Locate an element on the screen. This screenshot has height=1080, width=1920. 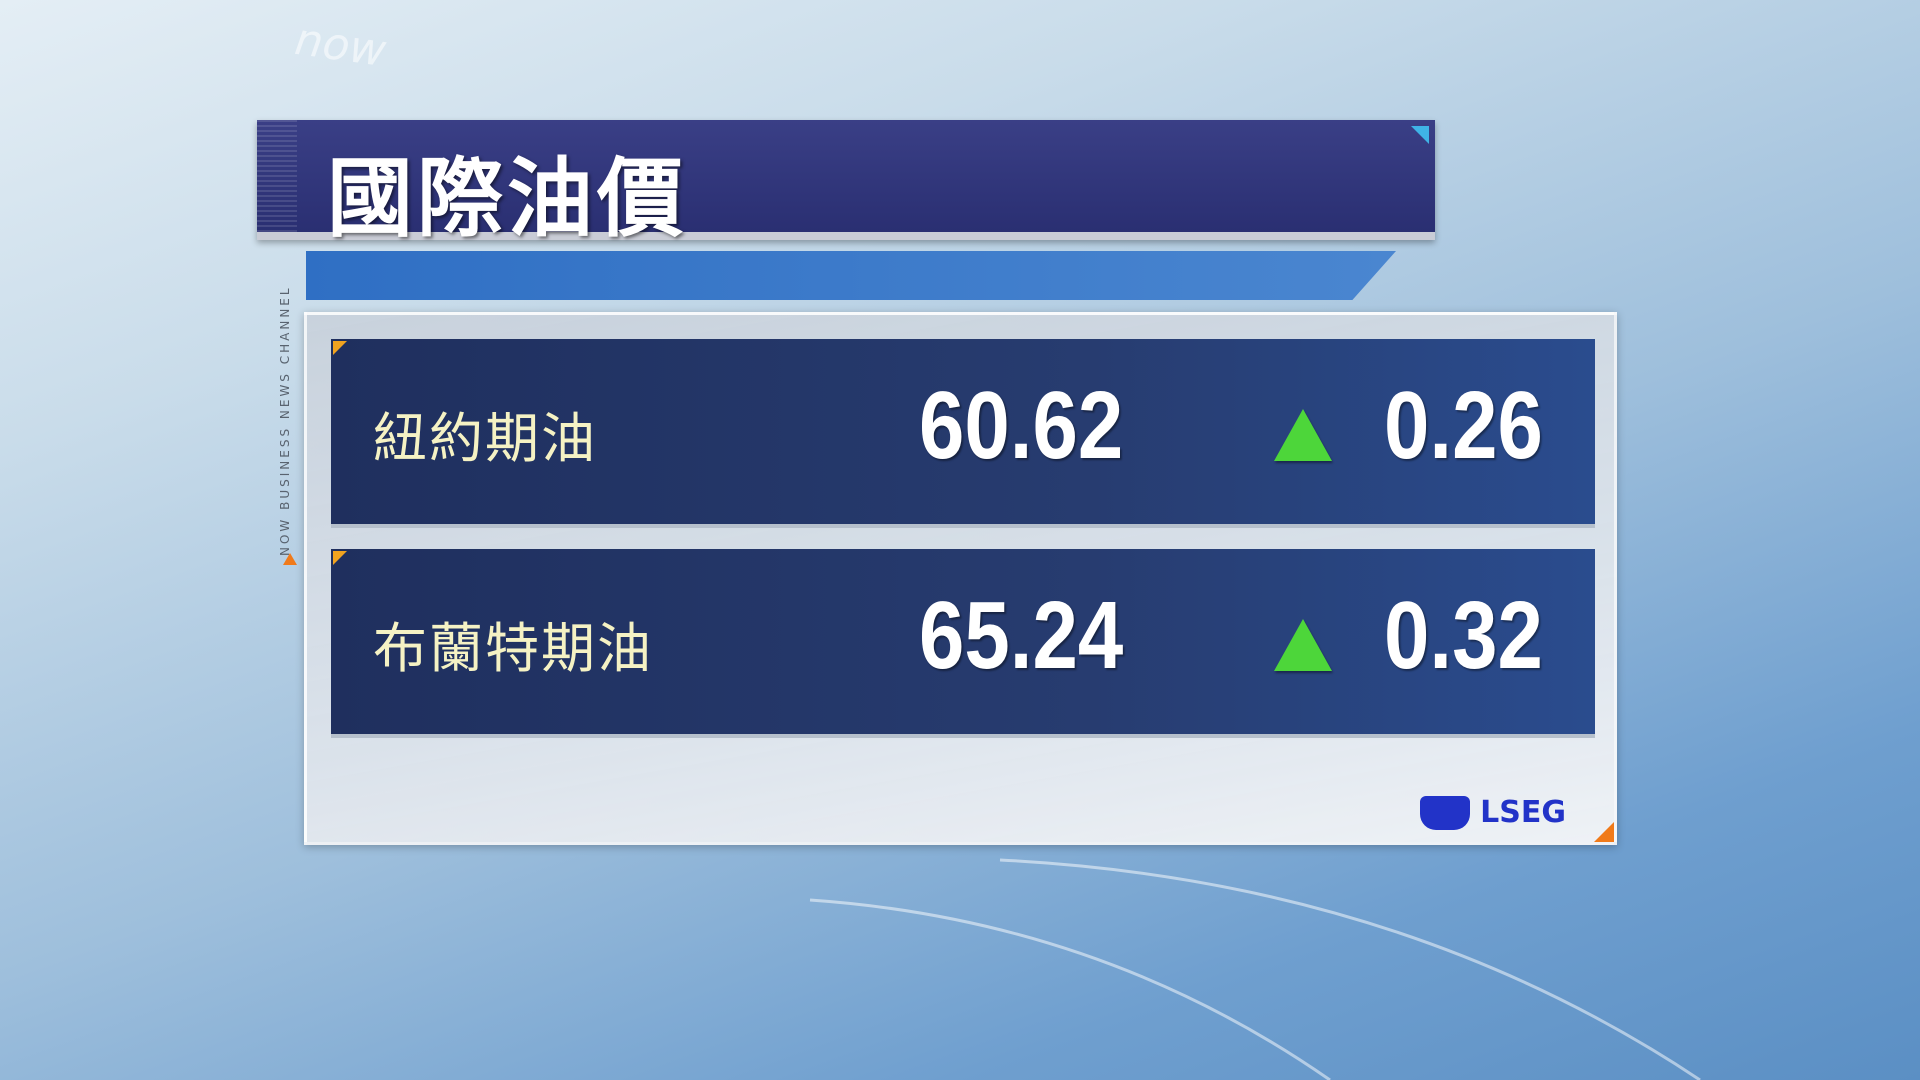
title-corner-accent is located at coordinates (1420, 135).